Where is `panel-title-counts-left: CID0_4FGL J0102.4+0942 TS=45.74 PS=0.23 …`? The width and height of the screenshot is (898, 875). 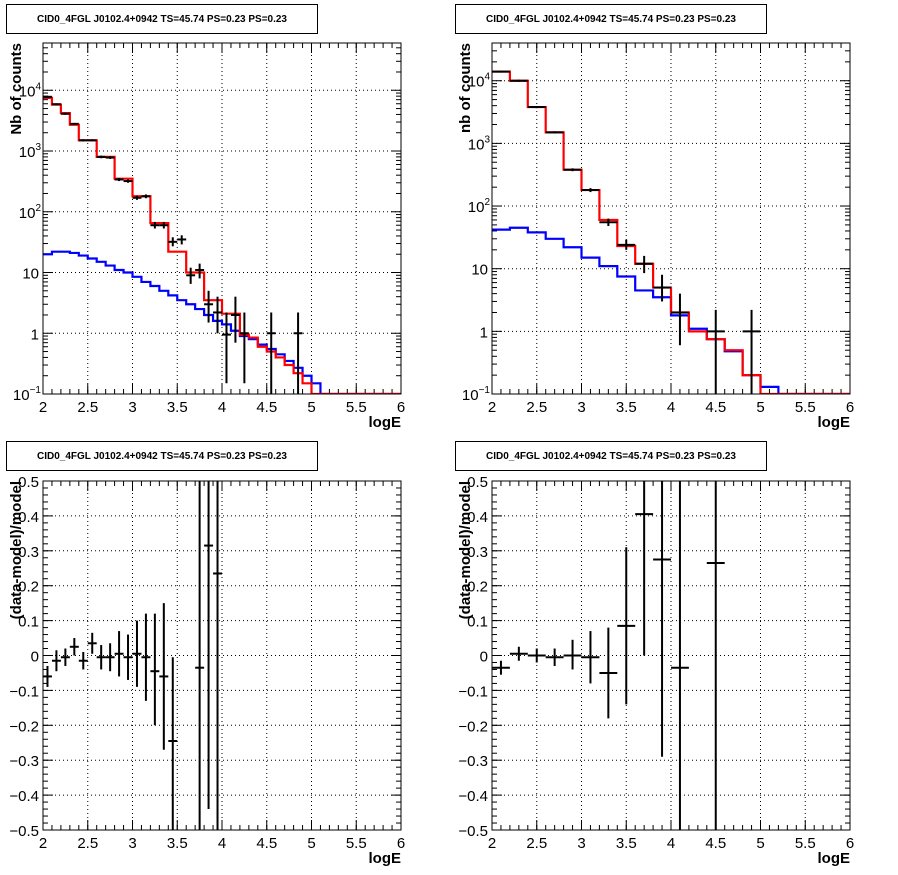
panel-title-counts-left: CID0_4FGL J0102.4+0942 TS=45.74 PS=0.23 … is located at coordinates (162, 19).